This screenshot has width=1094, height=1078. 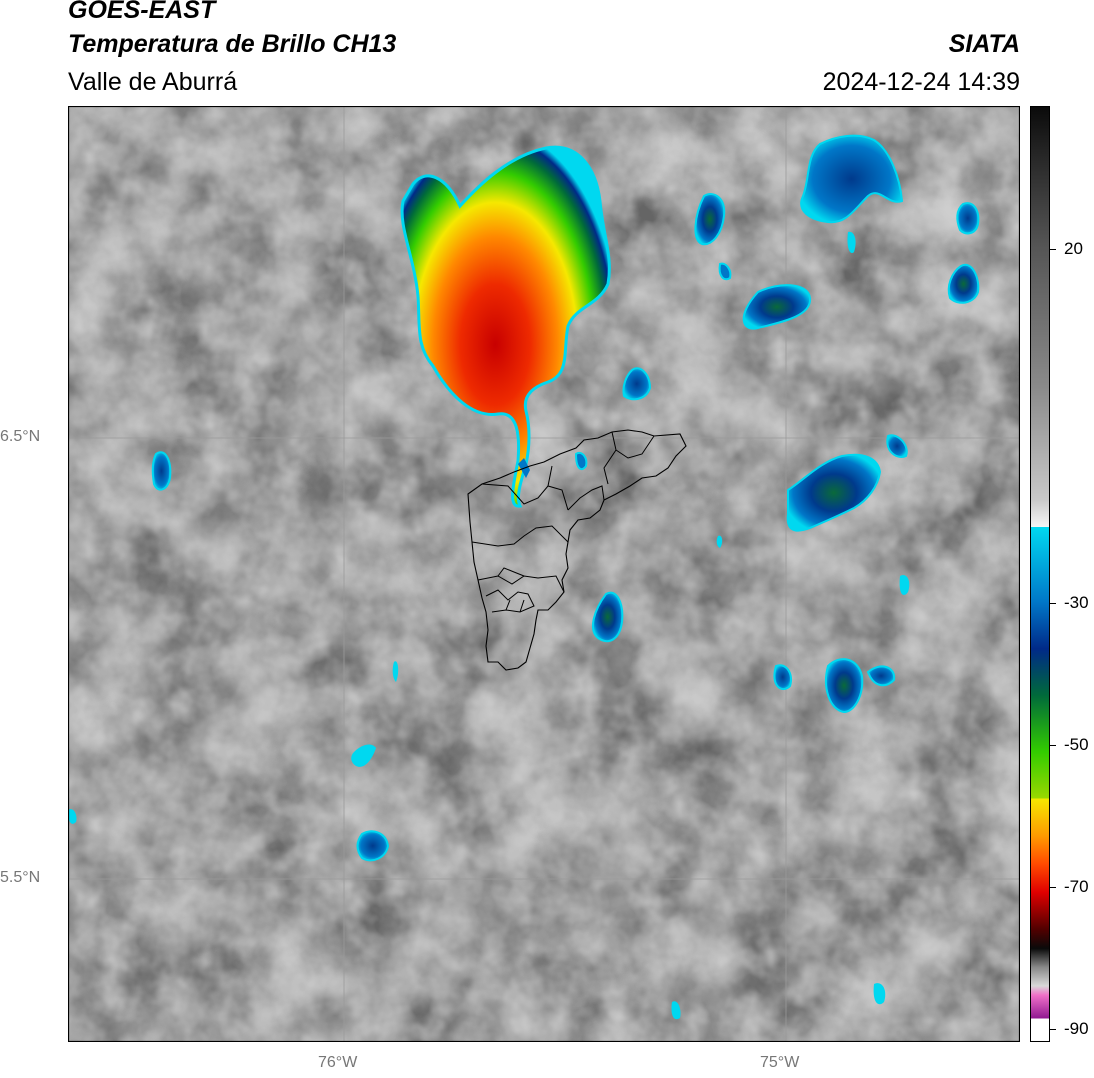 What do you see at coordinates (20, 436) in the screenshot?
I see `lat-label-6.5: 6.5°N` at bounding box center [20, 436].